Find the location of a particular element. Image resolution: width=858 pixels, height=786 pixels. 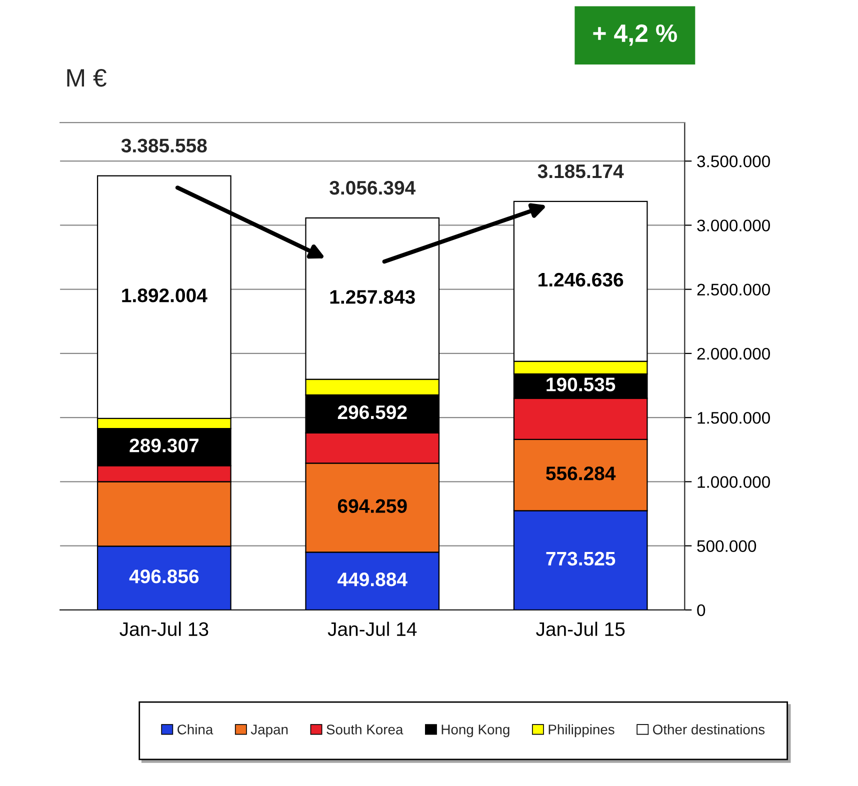

legend-label: South Korea is located at coordinates (365, 729).